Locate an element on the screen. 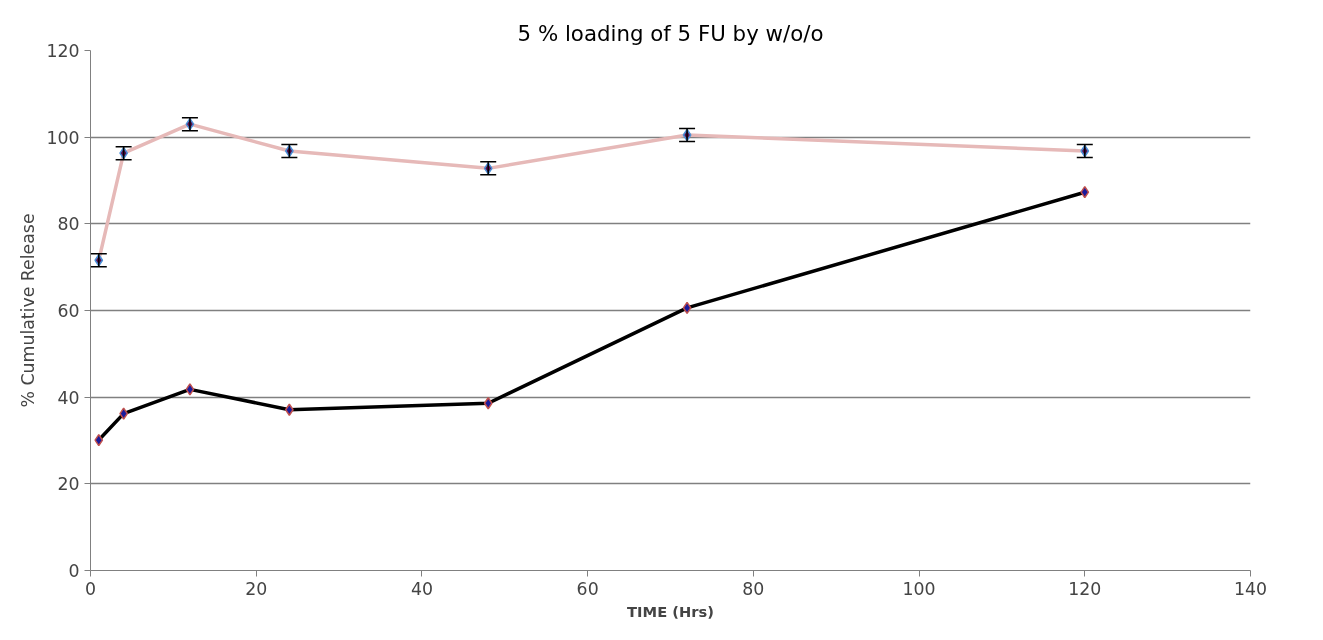 This screenshot has height=640, width=1323. y-tick-label: 0 is located at coordinates (74, 571).